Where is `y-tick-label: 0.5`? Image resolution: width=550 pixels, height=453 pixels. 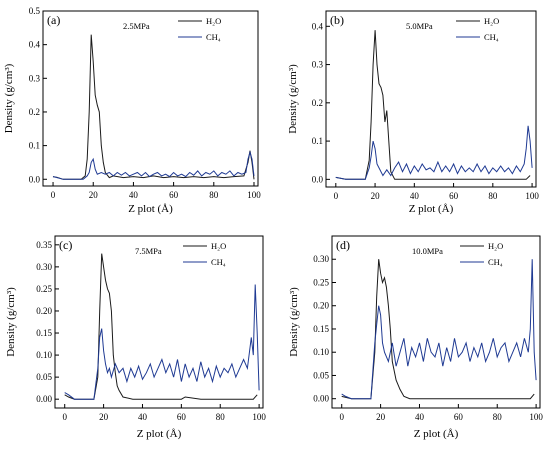 y-tick-label: 0.5 is located at coordinates (35, 11).